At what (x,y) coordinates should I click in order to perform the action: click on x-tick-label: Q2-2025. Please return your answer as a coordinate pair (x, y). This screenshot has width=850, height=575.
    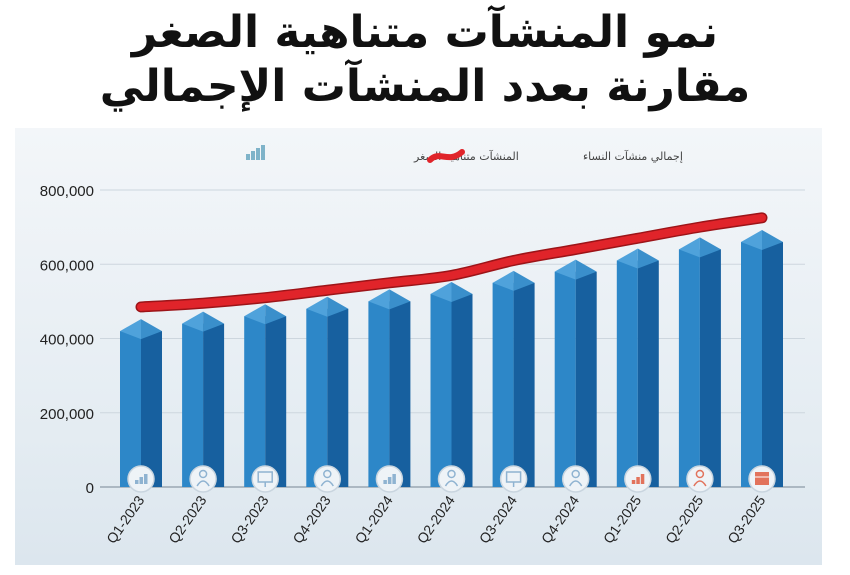
    Looking at the image, I should click on (684, 519).